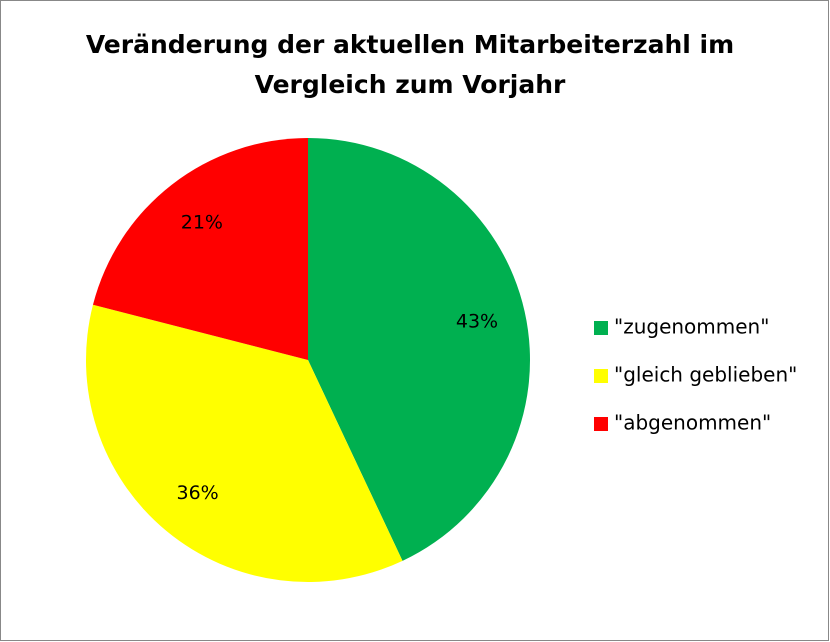  Describe the element at coordinates (410, 84) in the screenshot. I see `chart-title: Vergleich zum Vorjahr` at that location.